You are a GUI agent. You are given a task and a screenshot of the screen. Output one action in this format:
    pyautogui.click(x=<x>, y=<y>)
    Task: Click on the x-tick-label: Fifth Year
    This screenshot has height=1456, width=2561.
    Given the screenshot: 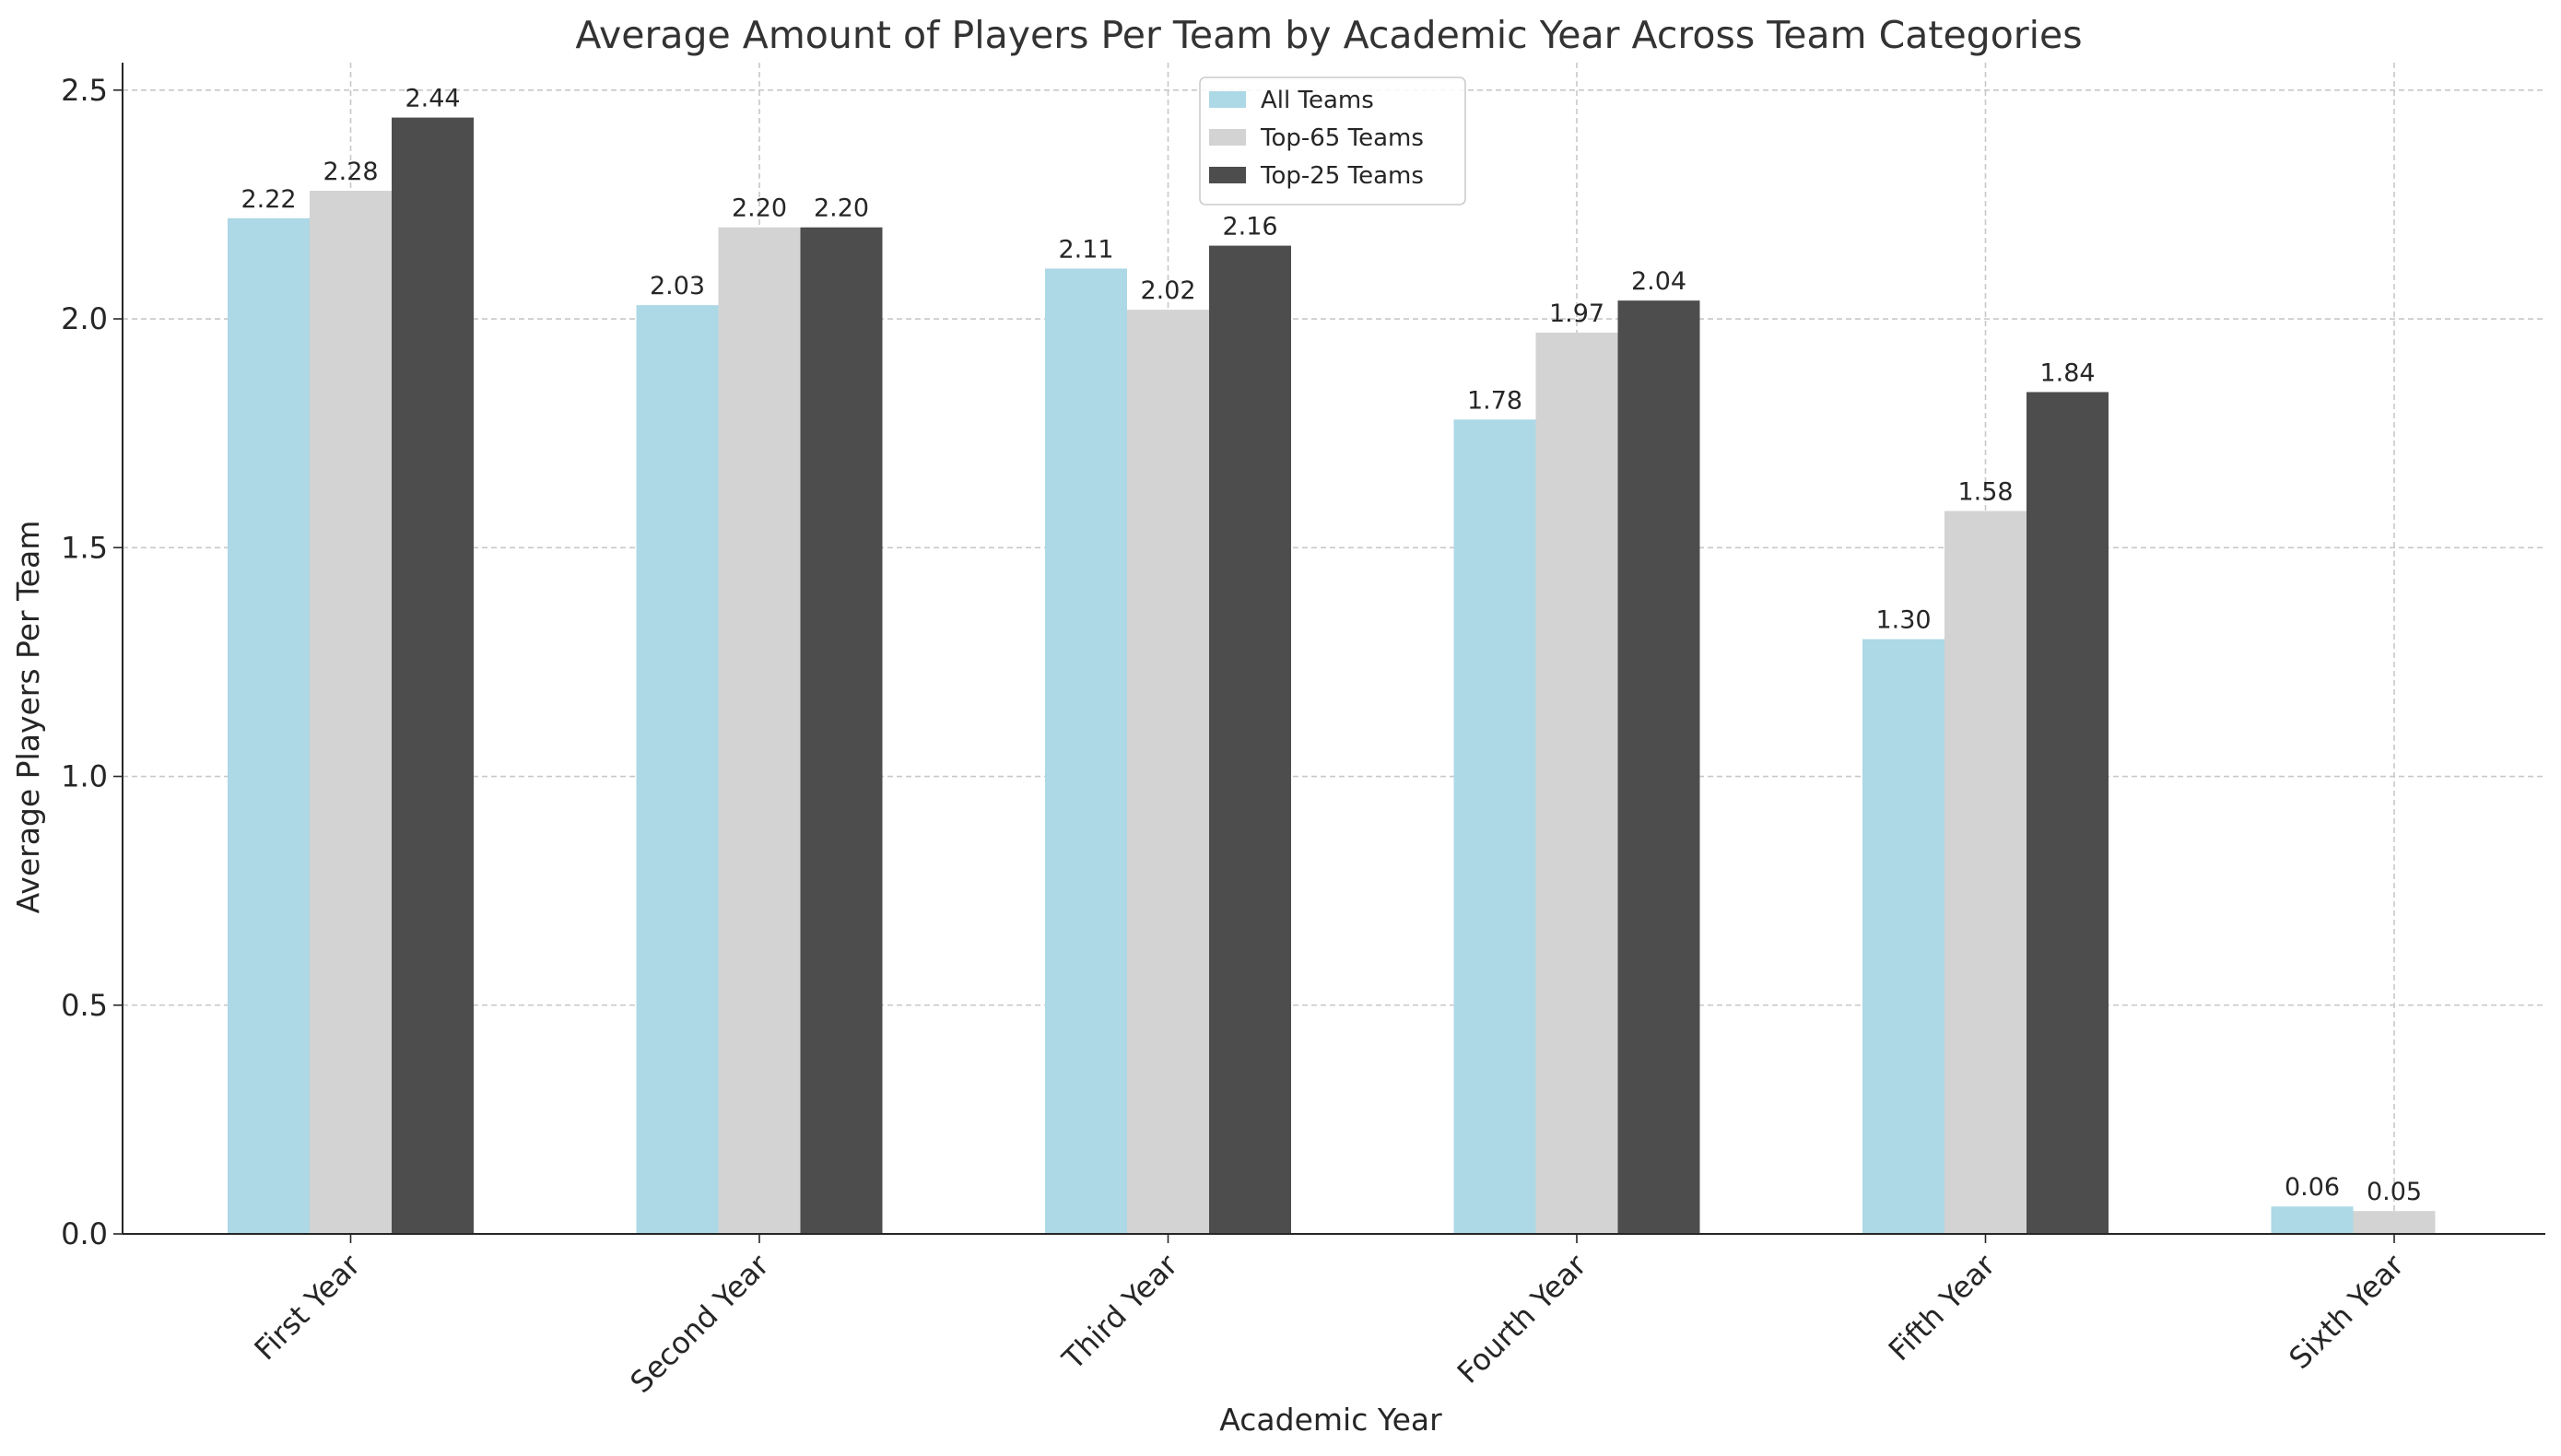 What is the action you would take?
    pyautogui.click(x=1943, y=1307)
    